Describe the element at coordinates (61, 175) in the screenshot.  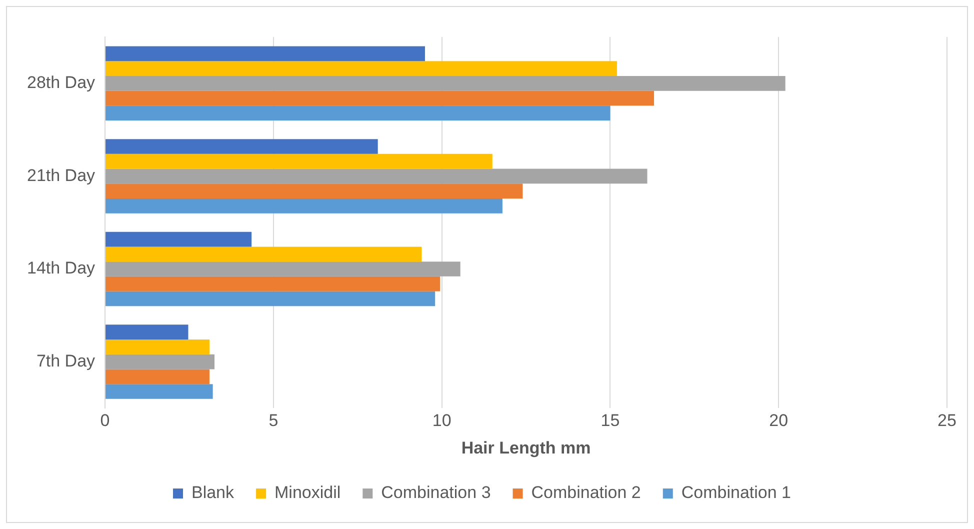
I see `y-tick-label: 21th Day` at that location.